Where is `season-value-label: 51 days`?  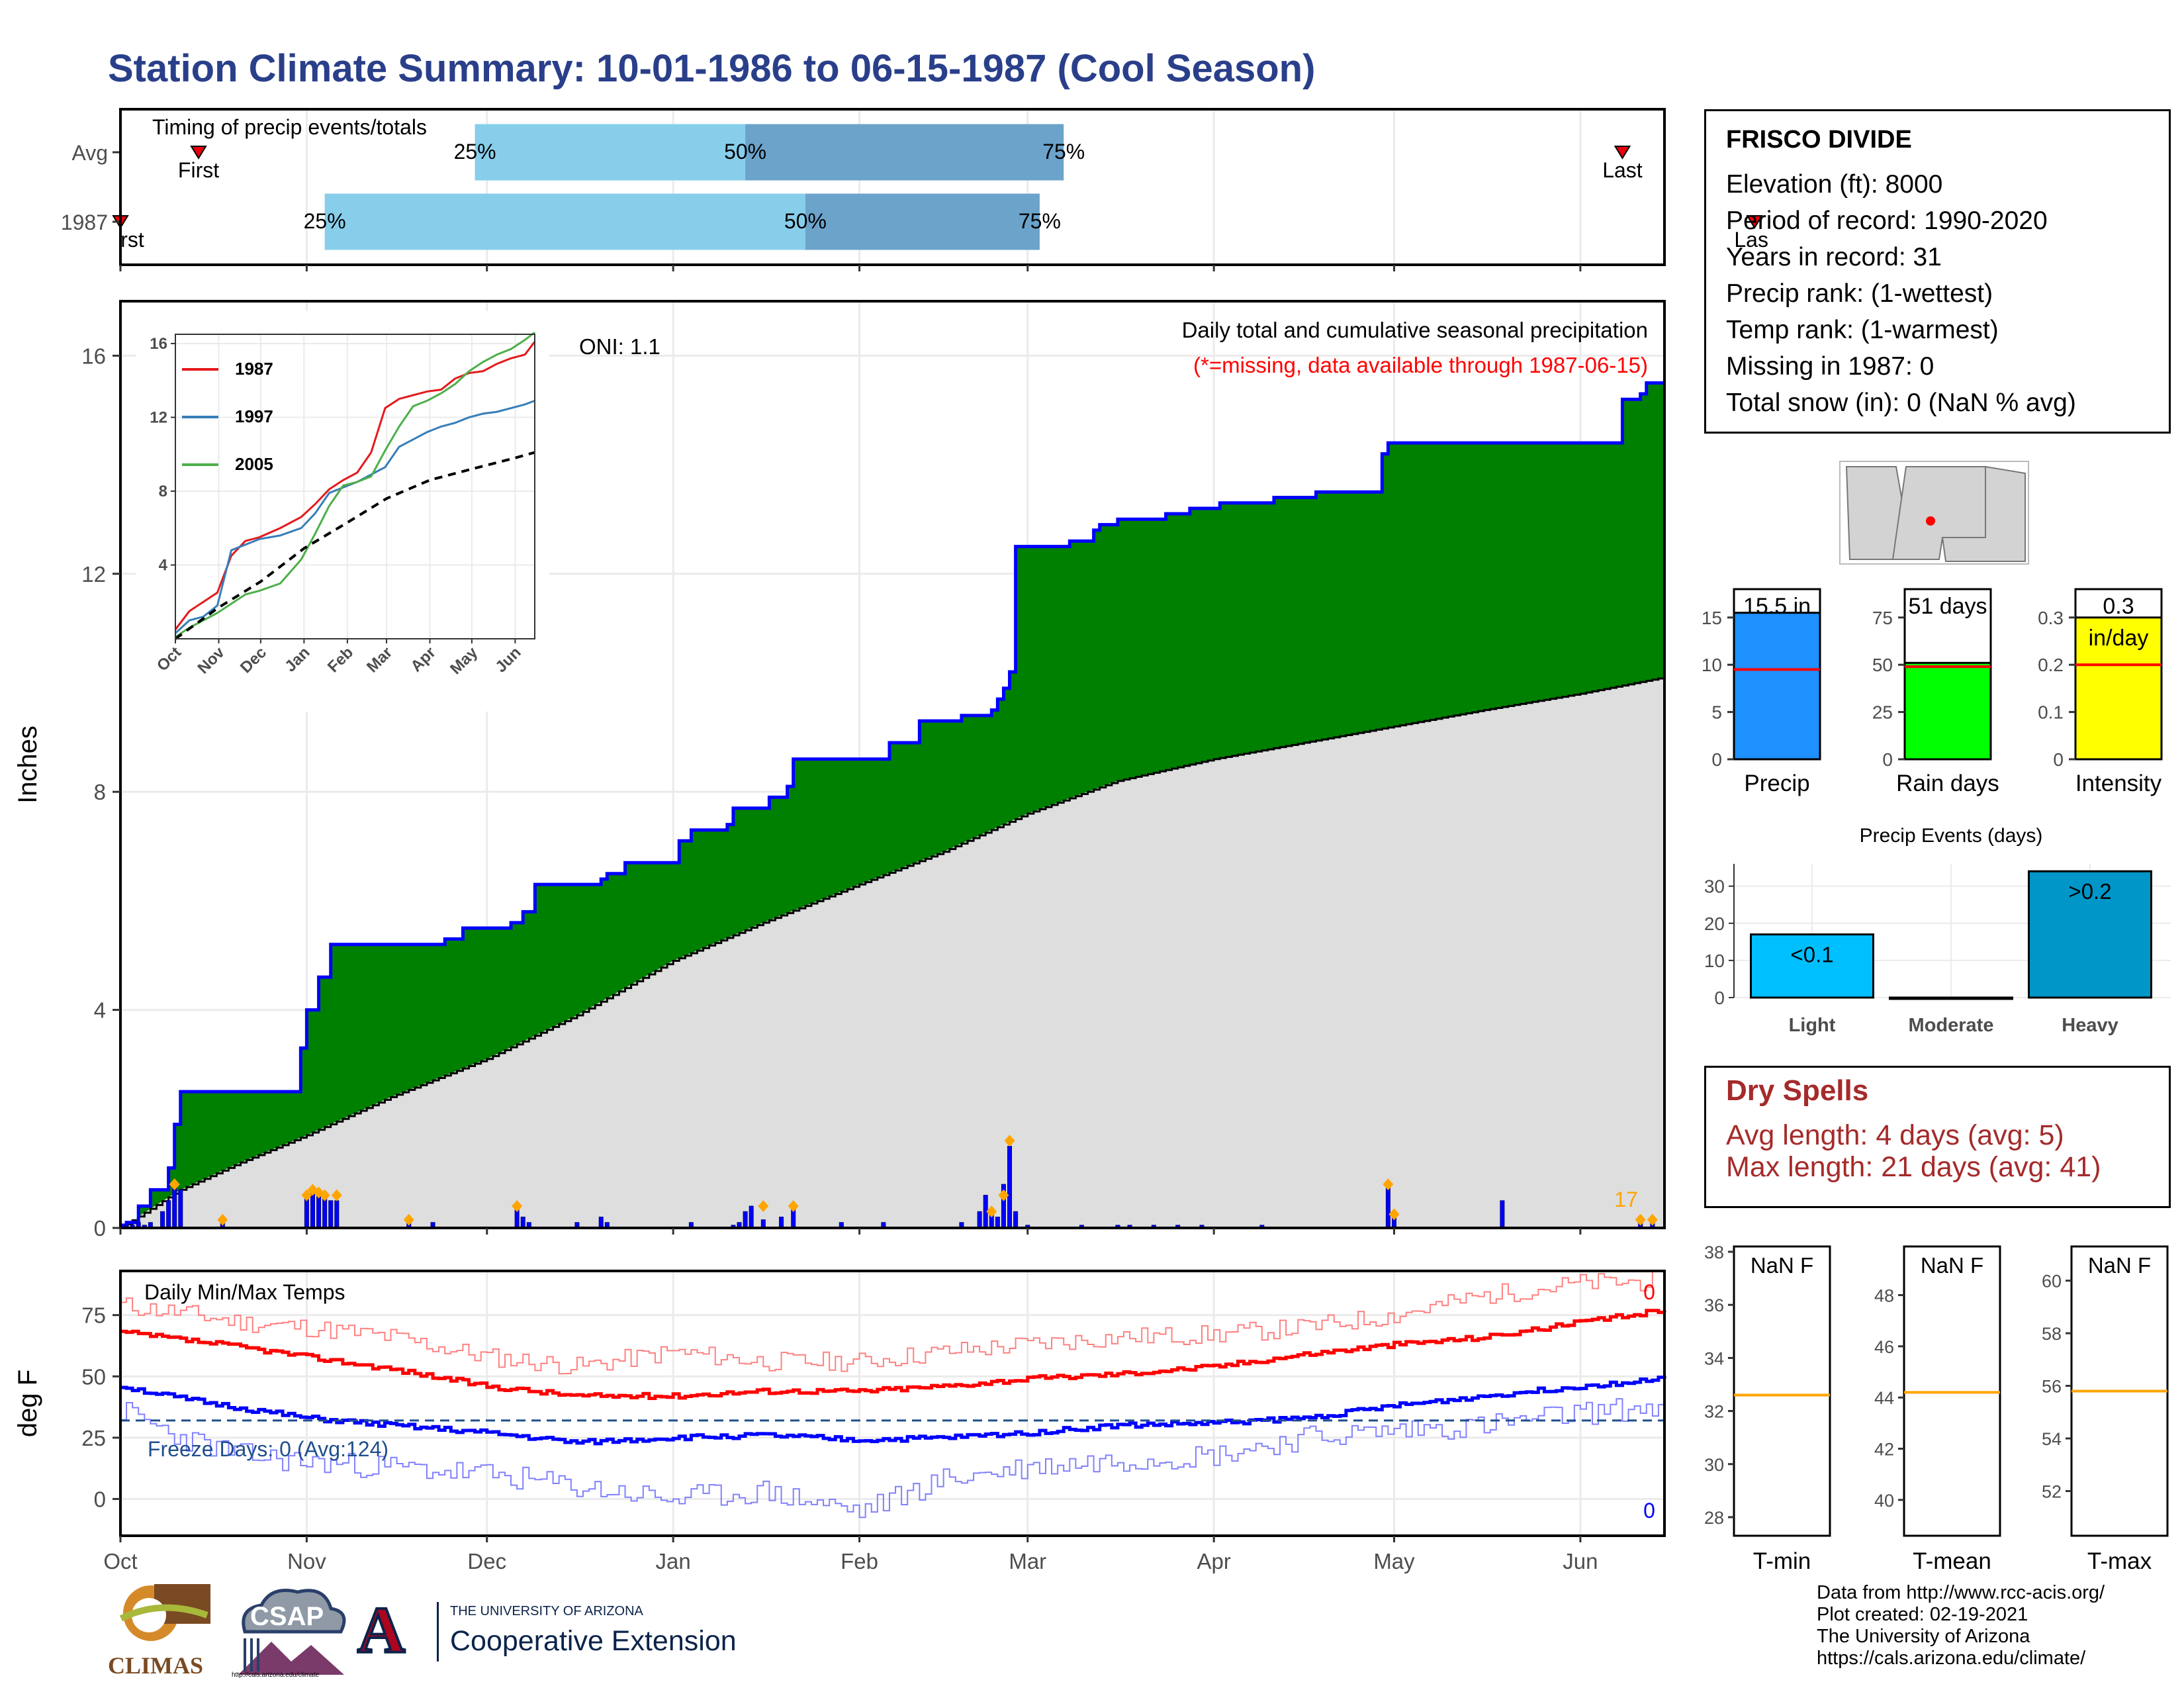
season-value-label: 51 days is located at coordinates (1948, 606).